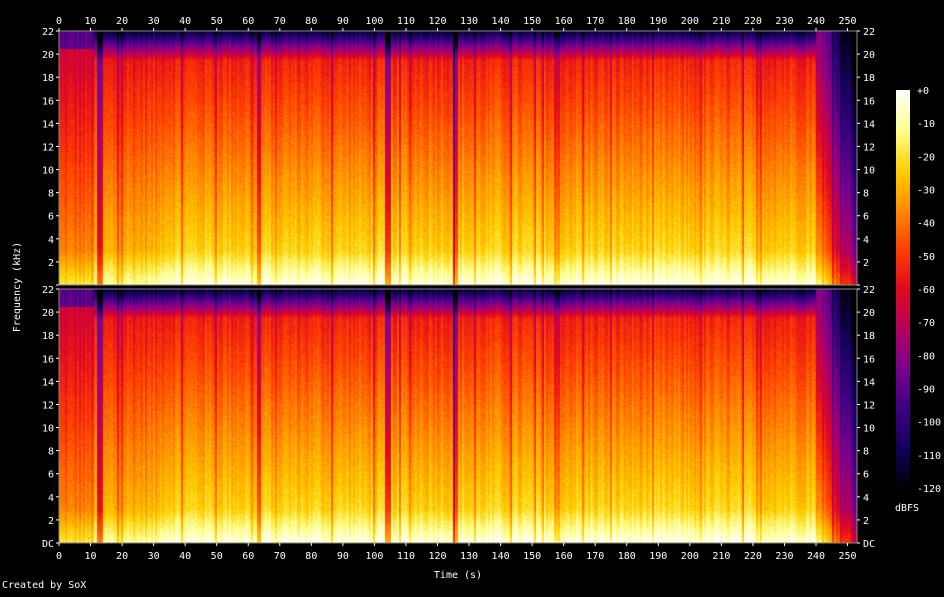  What do you see at coordinates (217, 556) in the screenshot?
I see `x-tick-label-bottom: 50` at bounding box center [217, 556].